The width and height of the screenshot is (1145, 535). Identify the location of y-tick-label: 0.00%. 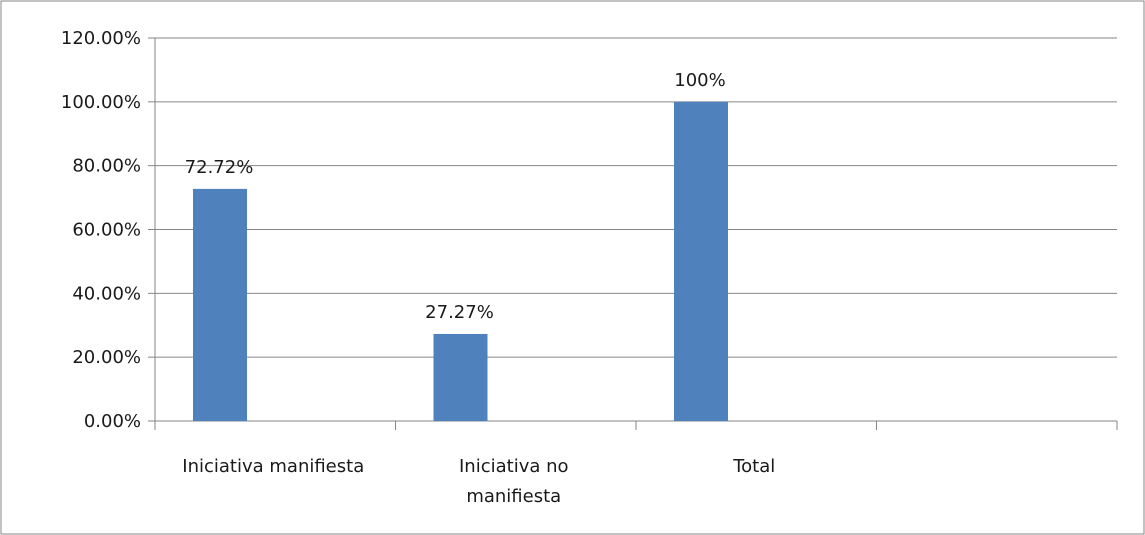
(112, 421).